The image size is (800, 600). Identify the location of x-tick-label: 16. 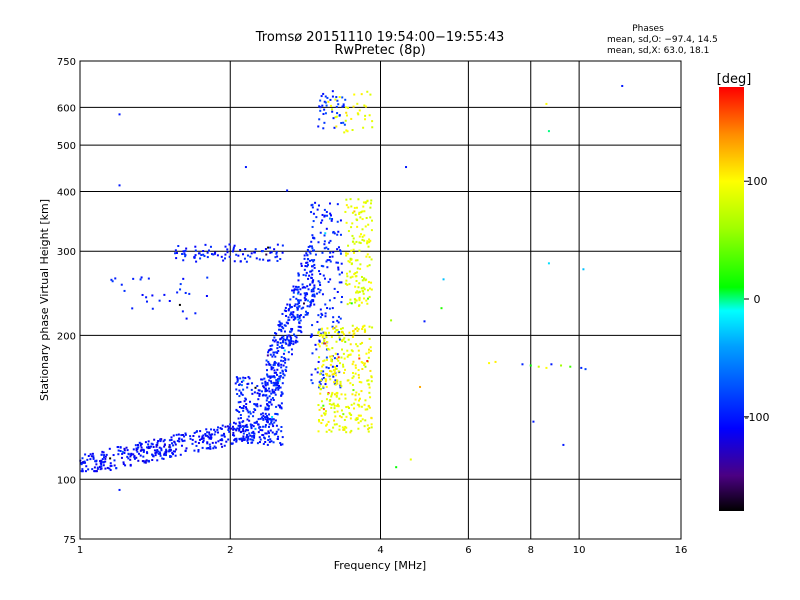
(681, 550).